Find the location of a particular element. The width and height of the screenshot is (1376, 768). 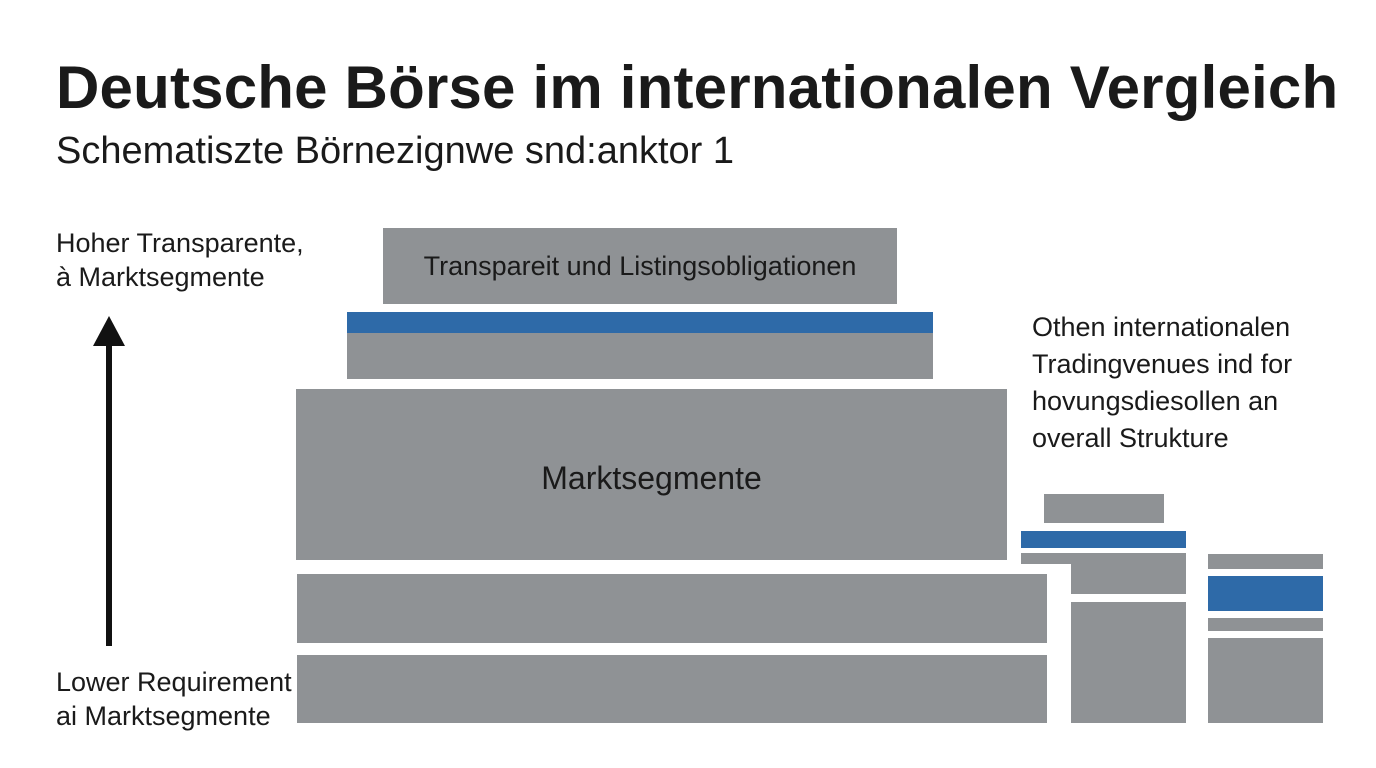

pyramid-second-layer is located at coordinates (640, 356).